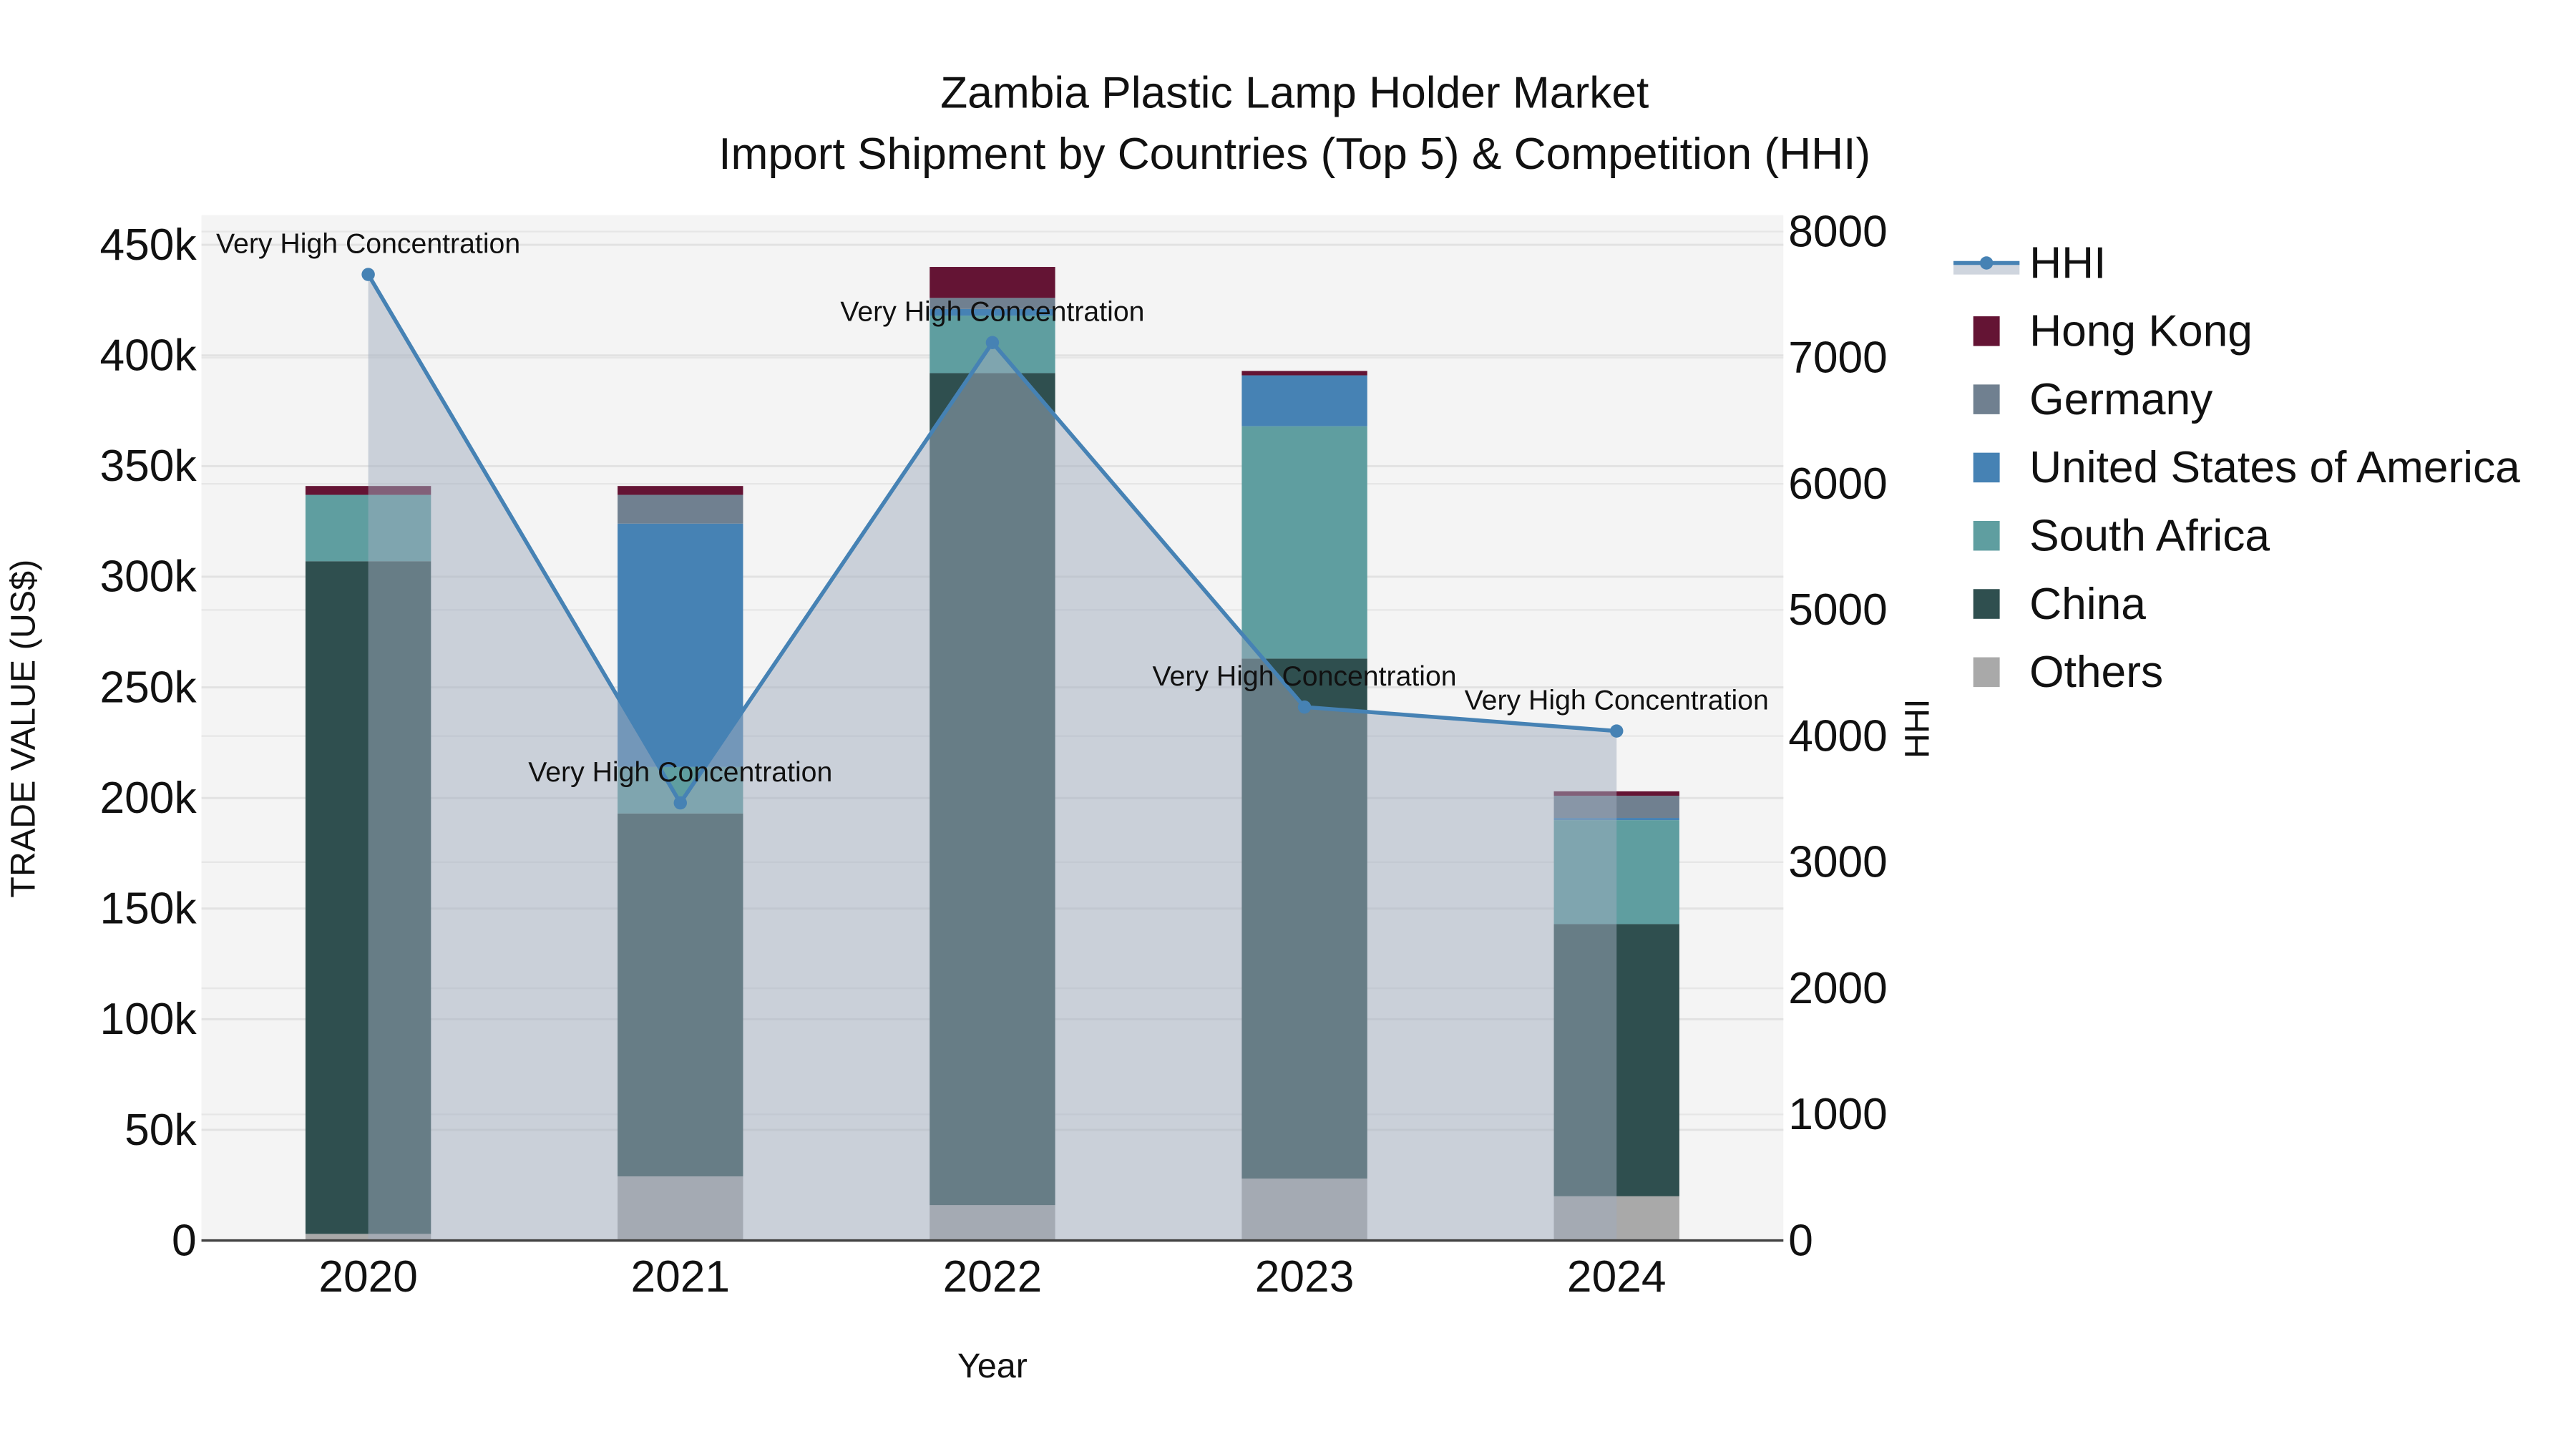  I want to click on y-left-tick: 50k, so click(161, 1130).